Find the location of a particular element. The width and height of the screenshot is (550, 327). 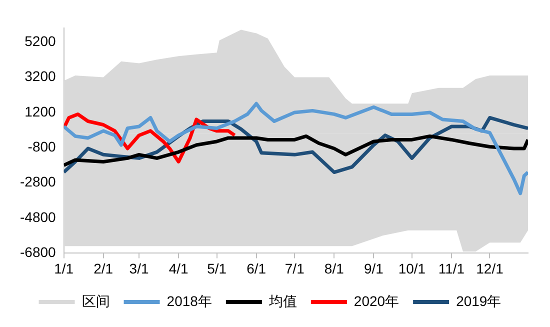

y-tick-label: -800 is located at coordinates (42, 146).